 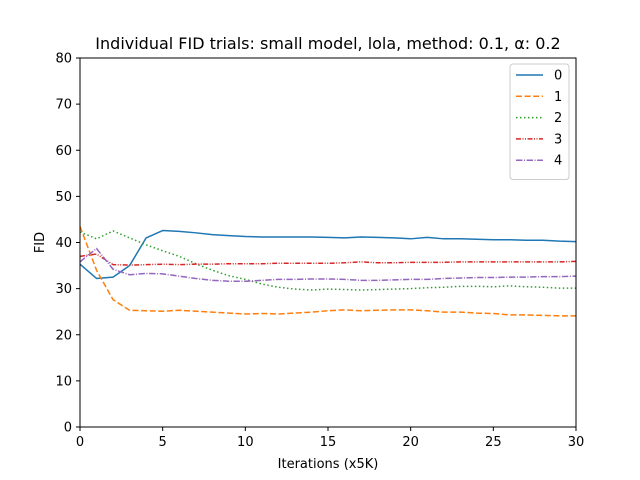 I want to click on y-tick-label: 40, so click(x=63, y=243).